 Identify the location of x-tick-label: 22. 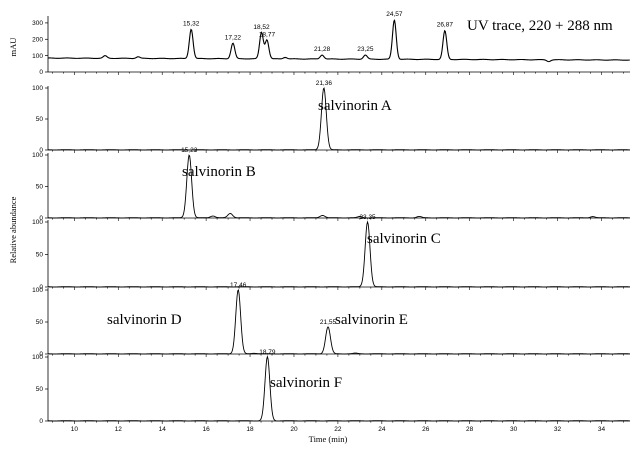
(338, 429).